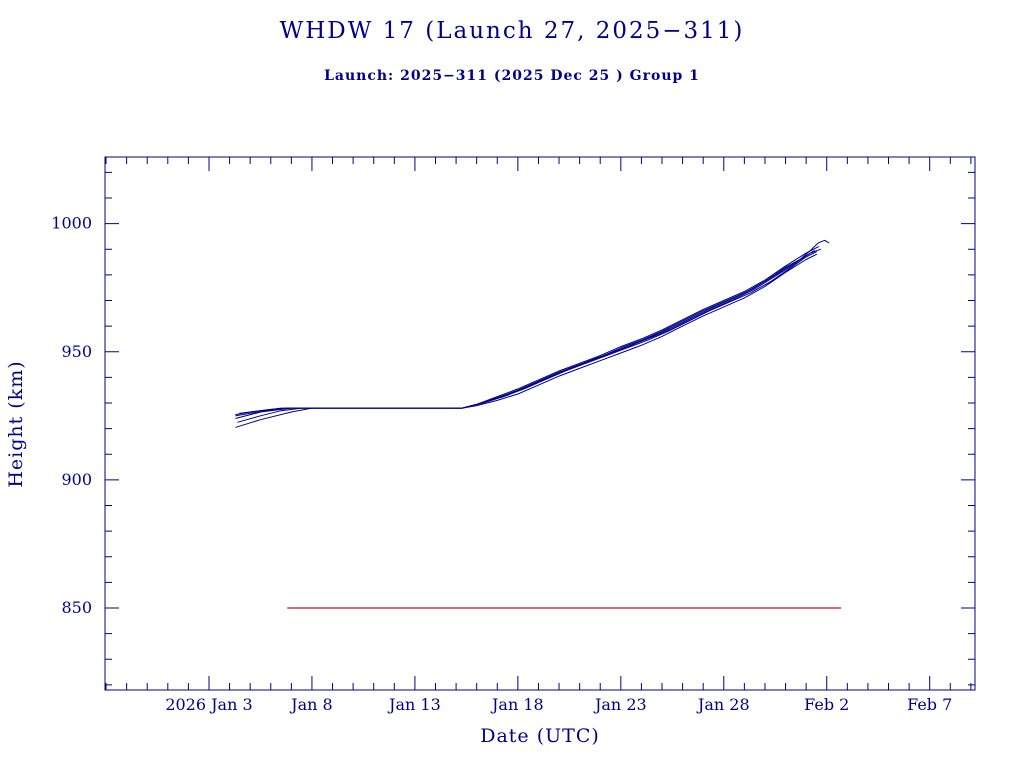 This screenshot has height=768, width=1024. Describe the element at coordinates (16, 423) in the screenshot. I see `y-axis-label: Height (km)` at that location.